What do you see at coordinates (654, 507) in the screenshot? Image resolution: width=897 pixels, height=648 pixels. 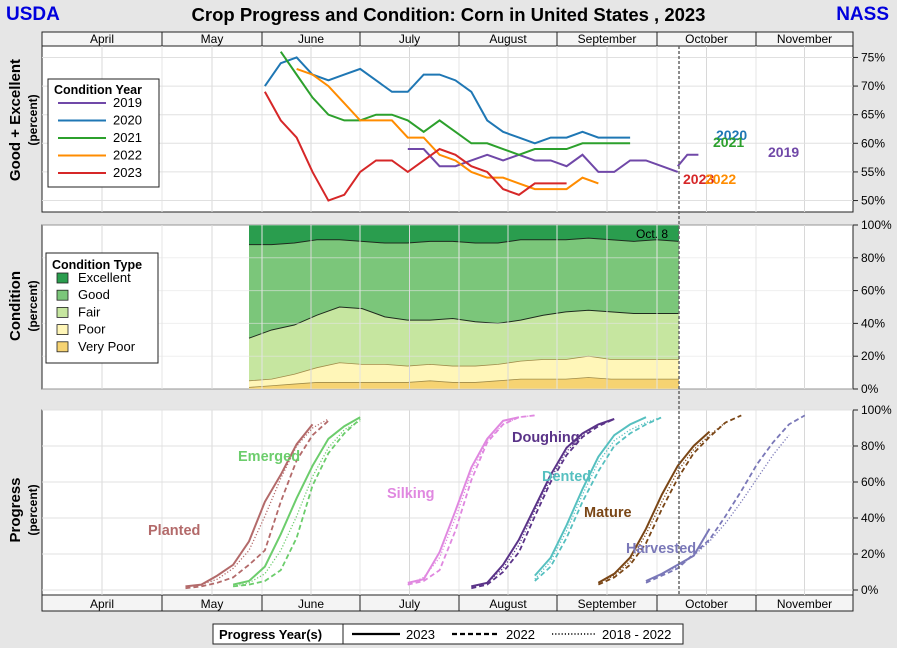 I see `progress-mature-y2023` at bounding box center [654, 507].